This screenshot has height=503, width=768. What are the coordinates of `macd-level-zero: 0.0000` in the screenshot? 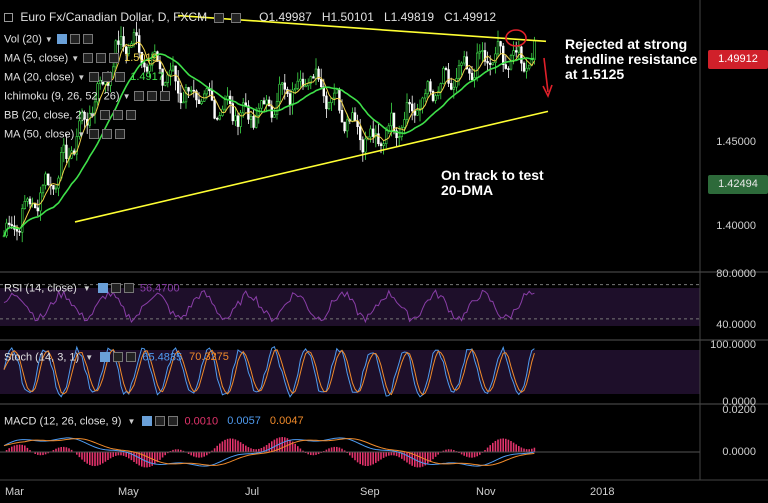 It's located at (739, 452).